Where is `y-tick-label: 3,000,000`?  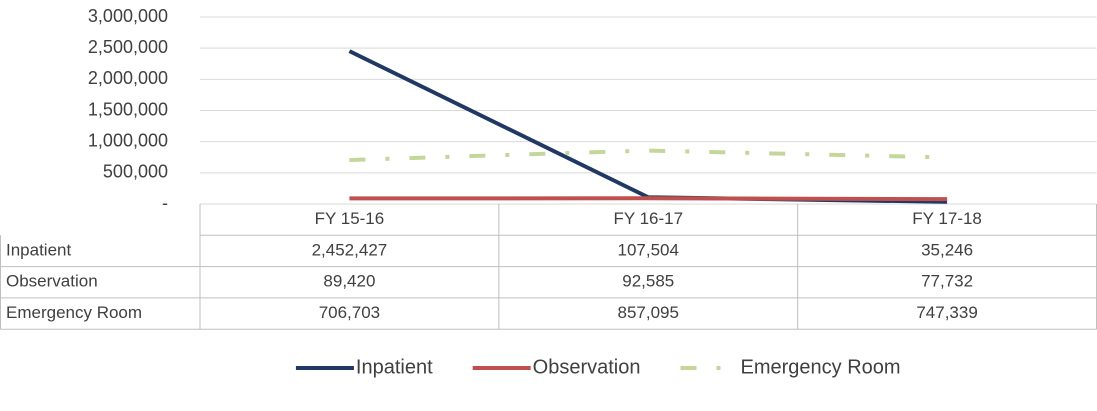 y-tick-label: 3,000,000 is located at coordinates (128, 16).